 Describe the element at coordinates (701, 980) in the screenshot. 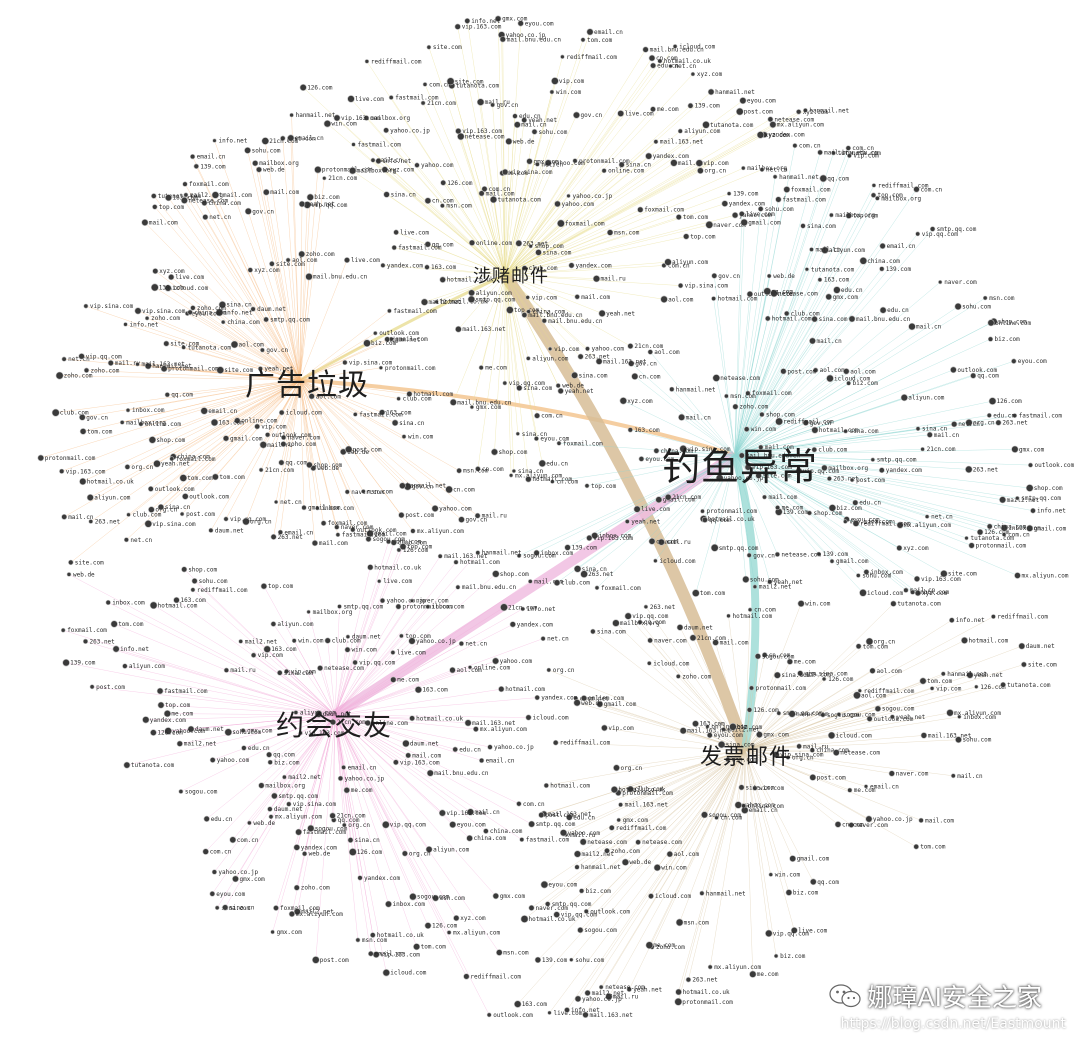

I see `graph-node: 263.net` at that location.